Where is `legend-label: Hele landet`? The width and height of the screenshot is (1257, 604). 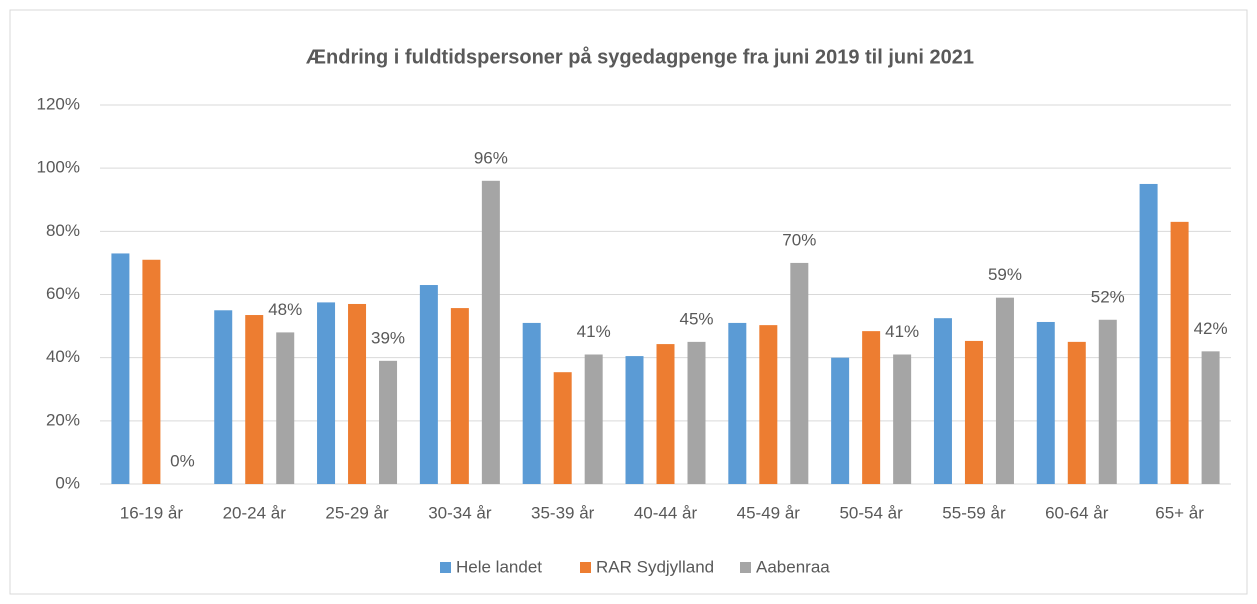 legend-label: Hele landet is located at coordinates (499, 566).